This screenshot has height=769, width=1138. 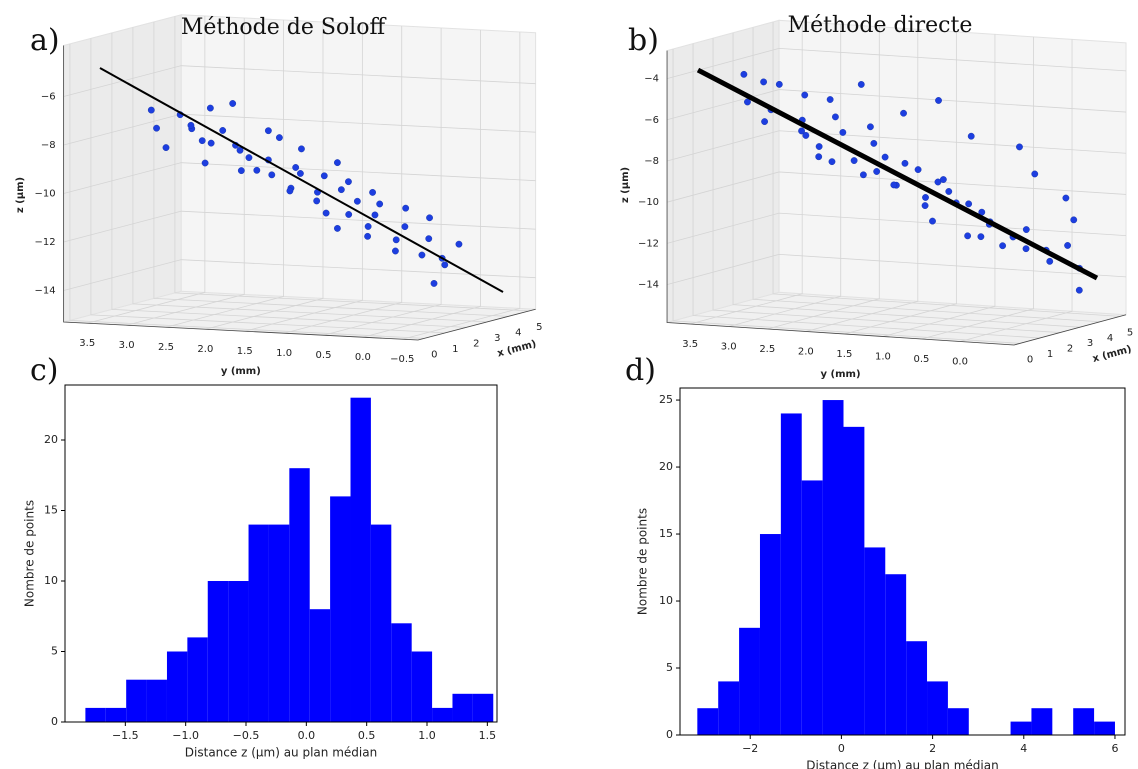 I want to click on x-tick-label: −0.5, so click(x=246, y=735).